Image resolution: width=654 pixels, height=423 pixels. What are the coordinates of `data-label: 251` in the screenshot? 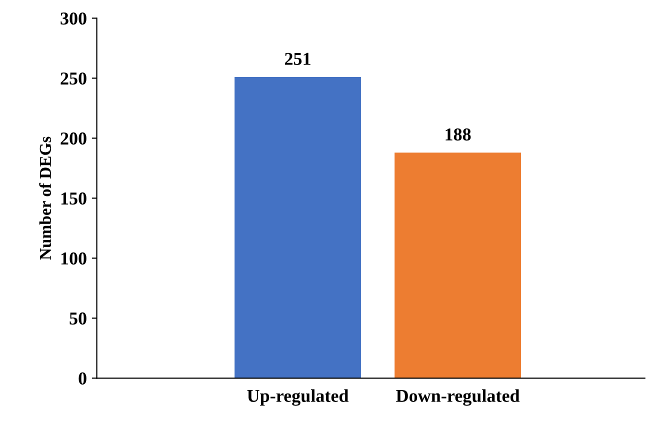 It's located at (297, 58).